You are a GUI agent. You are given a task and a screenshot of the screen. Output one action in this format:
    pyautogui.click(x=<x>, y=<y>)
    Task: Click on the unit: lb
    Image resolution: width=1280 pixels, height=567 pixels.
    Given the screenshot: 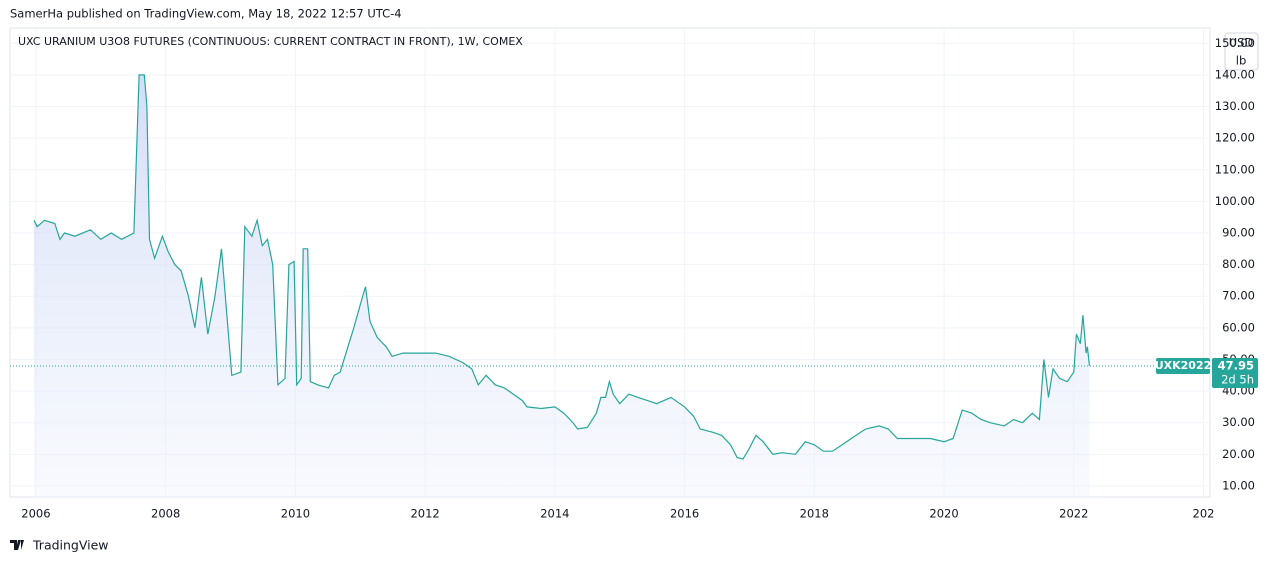 What is the action you would take?
    pyautogui.click(x=1241, y=61)
    